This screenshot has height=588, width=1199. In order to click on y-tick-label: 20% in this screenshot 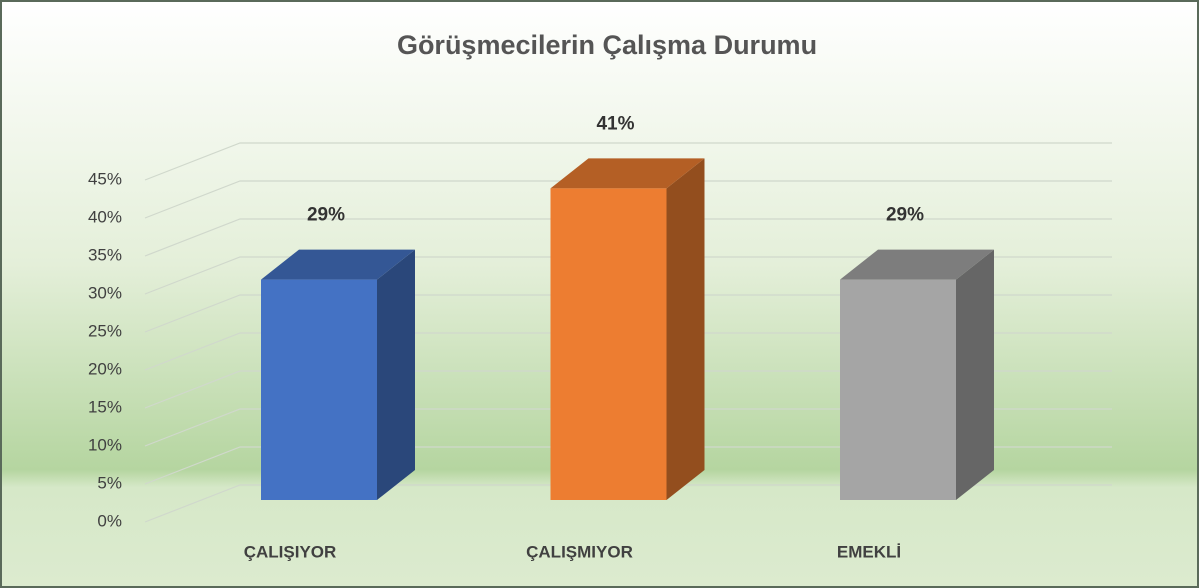, I will do `click(105, 368)`.